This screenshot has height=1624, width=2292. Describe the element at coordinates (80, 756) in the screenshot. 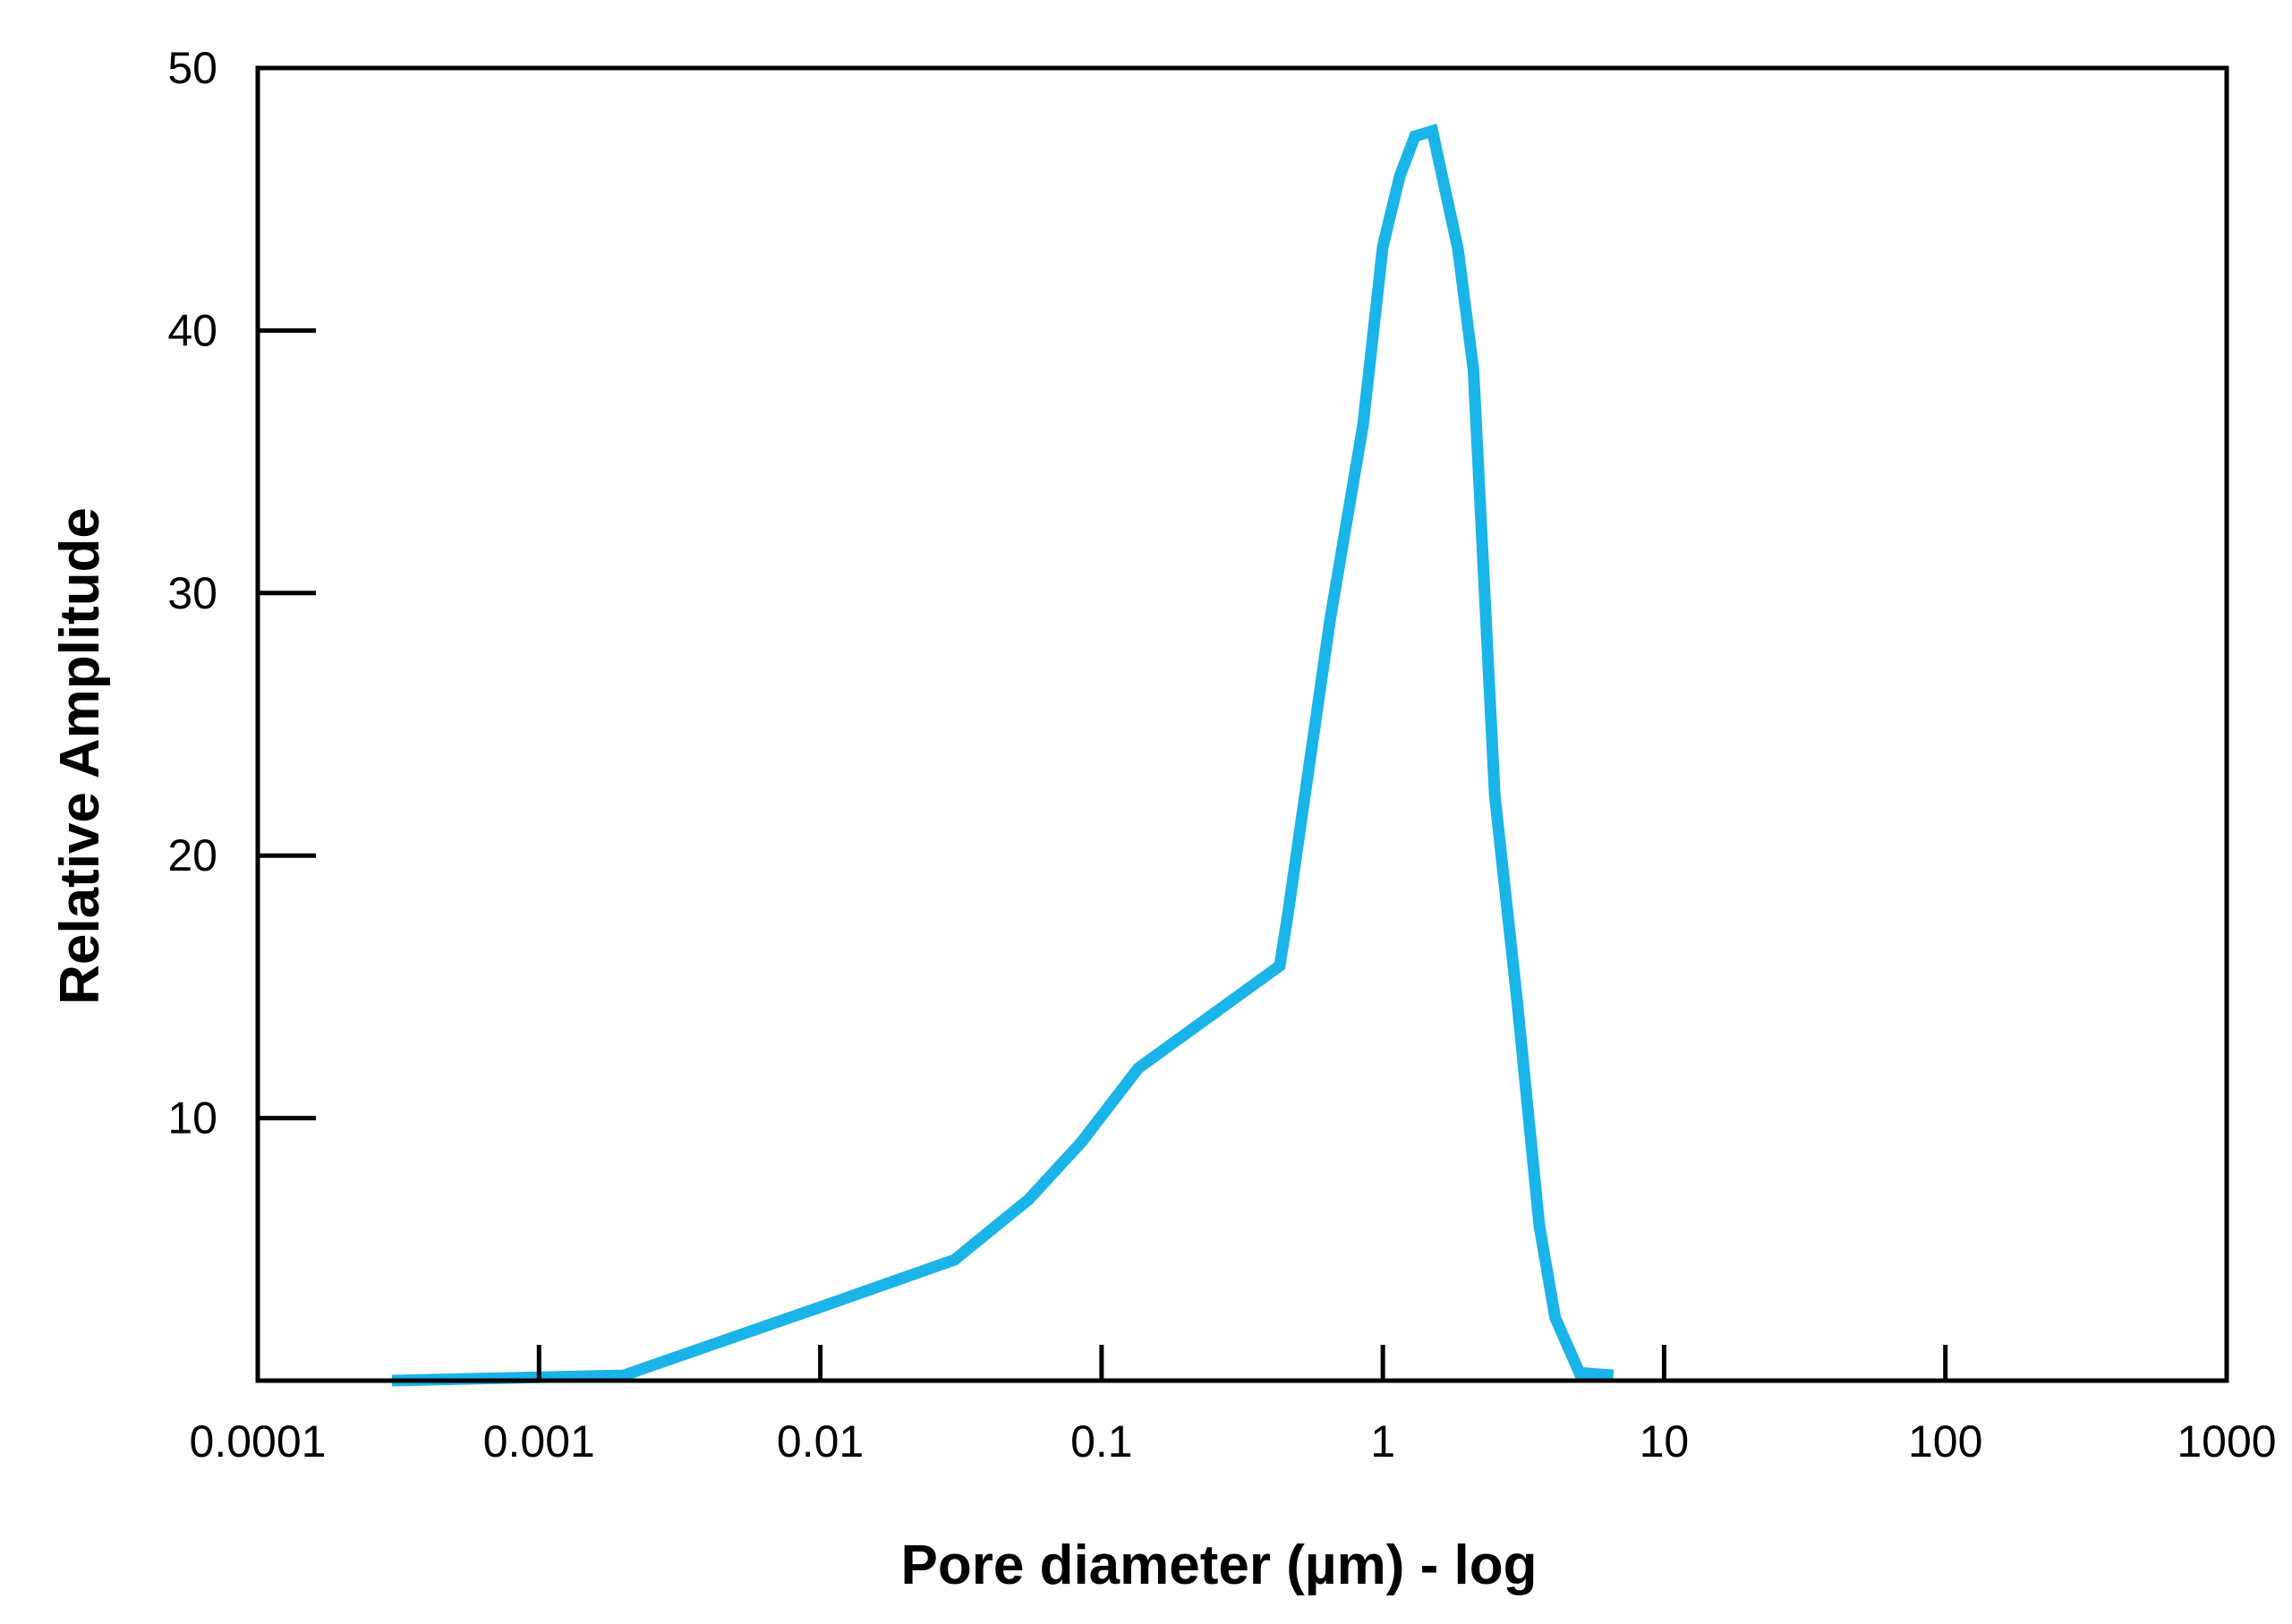

I see `y-axis-title: Relative Amplitude` at that location.